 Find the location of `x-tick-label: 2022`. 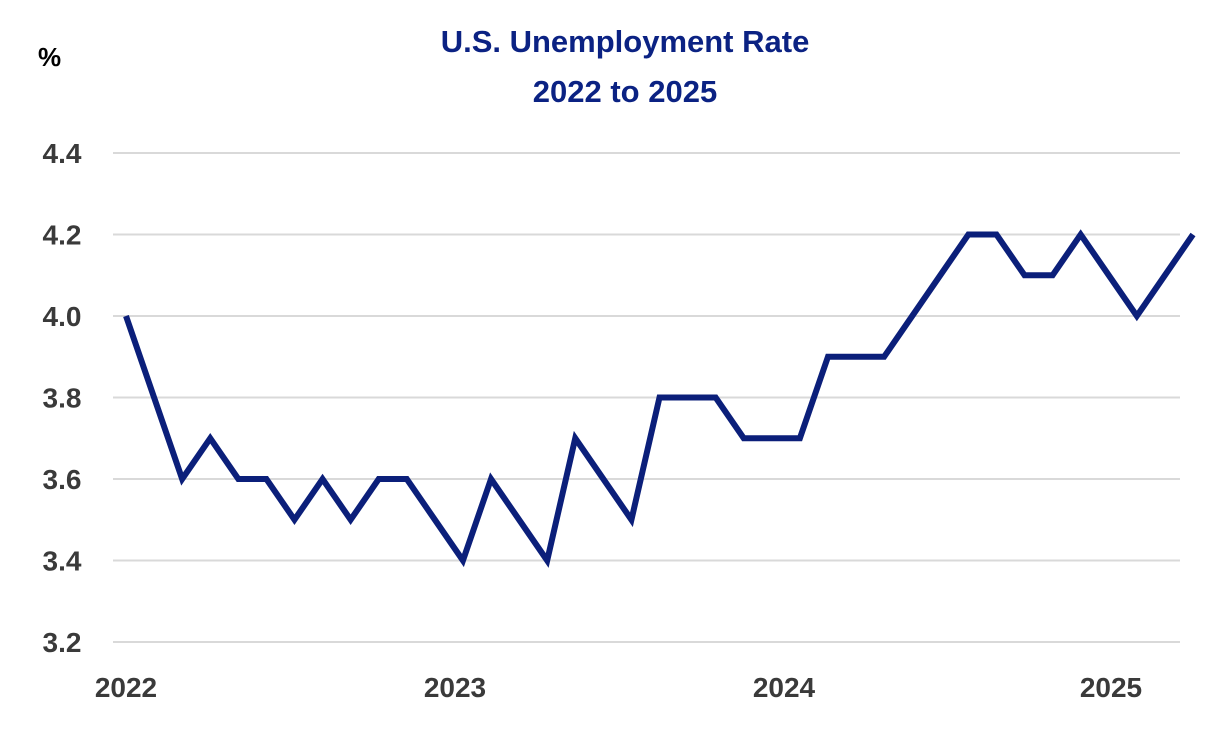

x-tick-label: 2022 is located at coordinates (126, 687).